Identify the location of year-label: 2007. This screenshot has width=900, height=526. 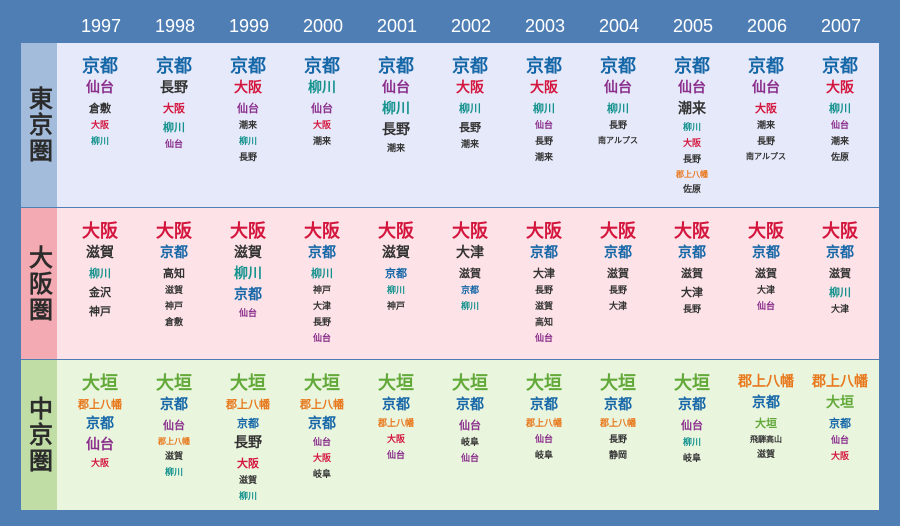
(841, 26).